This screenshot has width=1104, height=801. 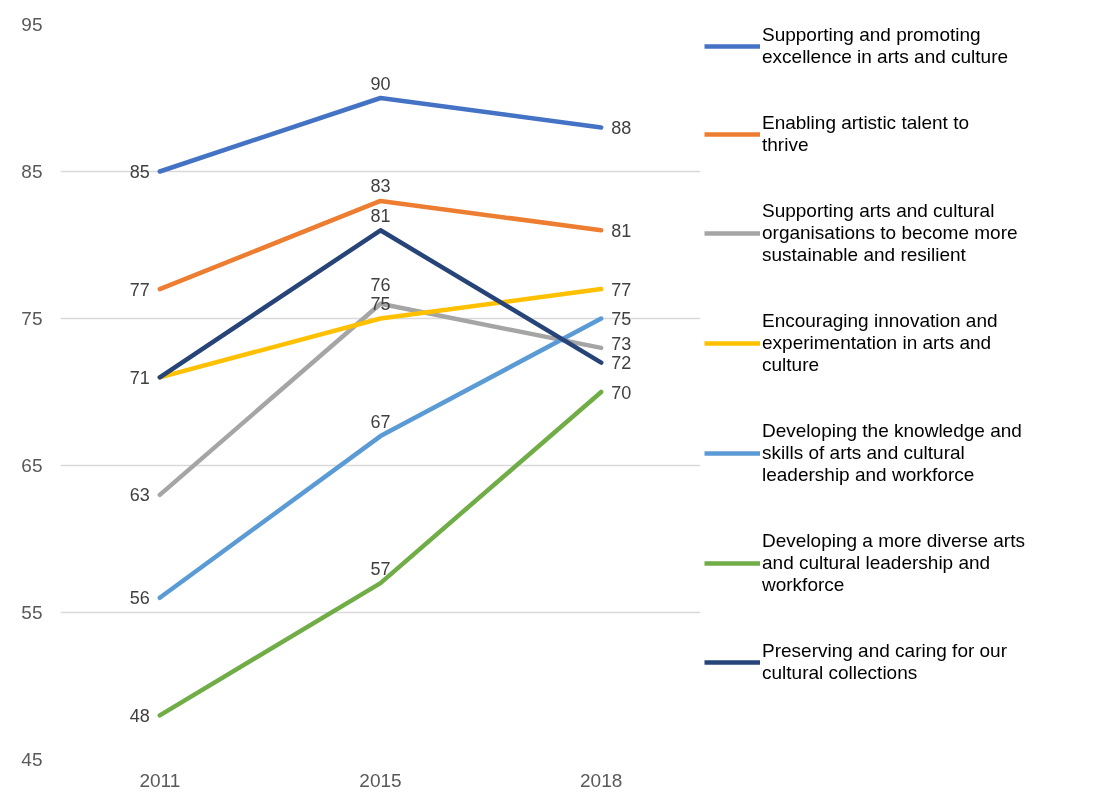 What do you see at coordinates (890, 233) in the screenshot?
I see `legend-label: Supporting arts and cultural organisations to become more sustainable and resilient` at bounding box center [890, 233].